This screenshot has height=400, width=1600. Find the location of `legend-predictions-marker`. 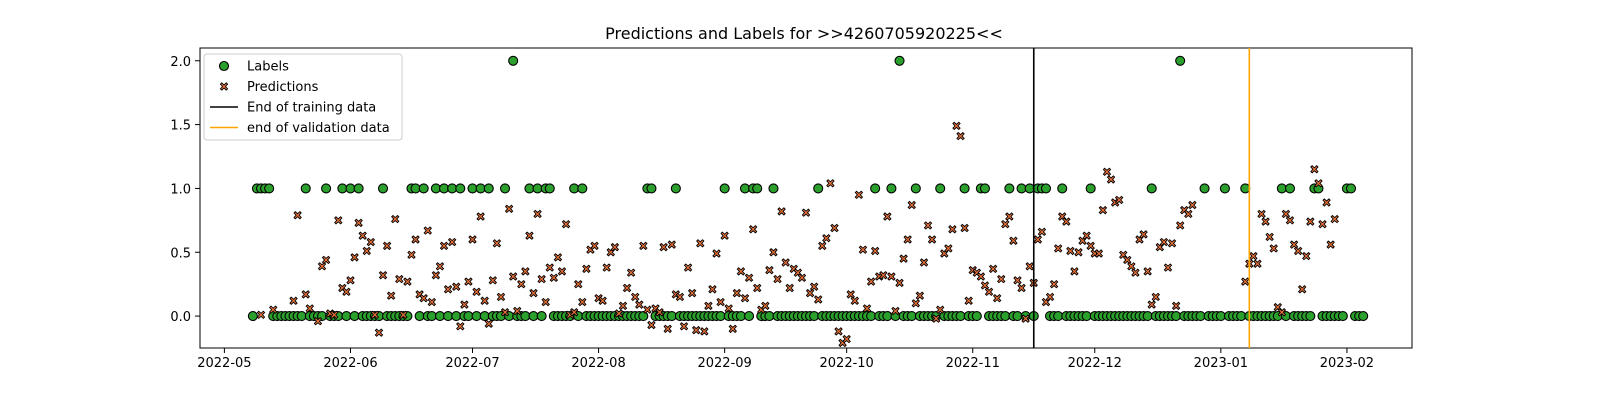

legend-predictions-marker is located at coordinates (224, 86).